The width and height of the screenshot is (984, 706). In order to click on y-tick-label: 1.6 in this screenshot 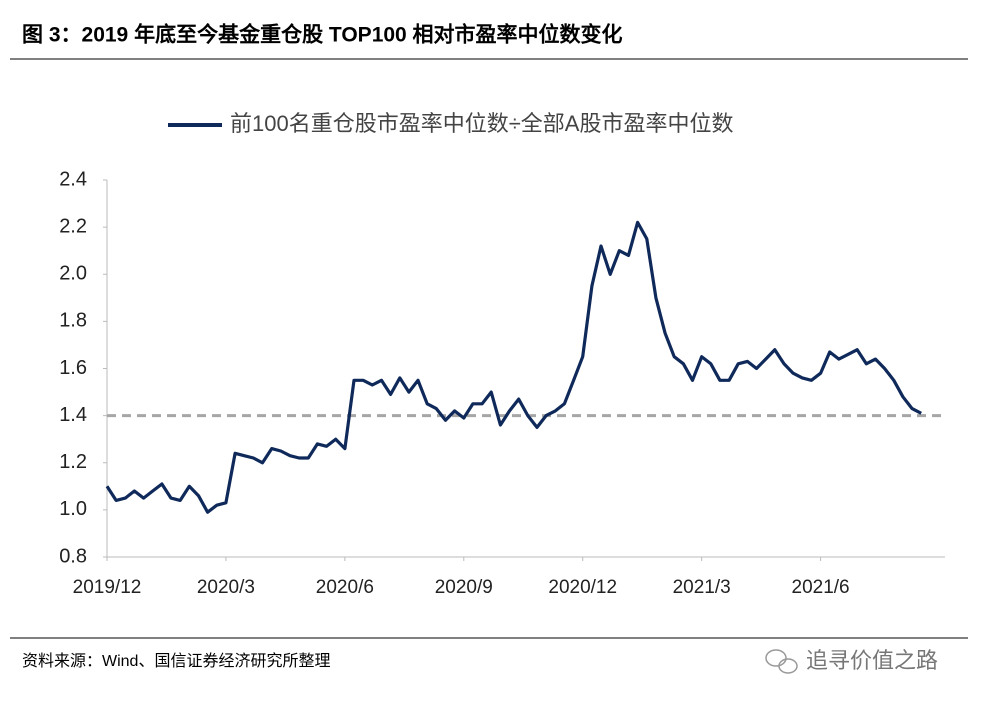, I will do `click(73, 368)`.